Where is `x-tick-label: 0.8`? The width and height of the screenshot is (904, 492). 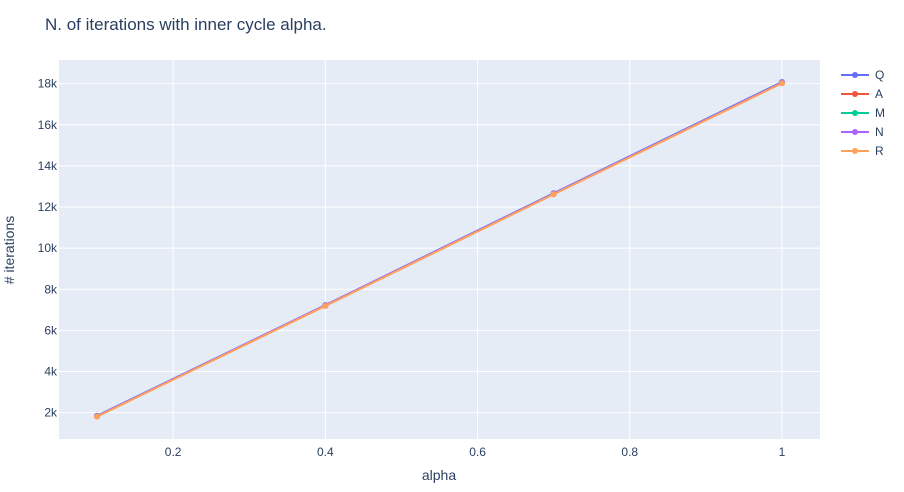 x-tick-label: 0.8 is located at coordinates (629, 452).